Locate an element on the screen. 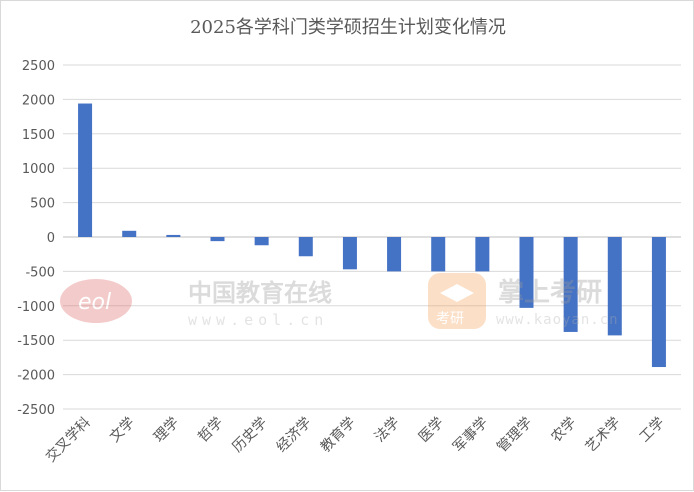 The width and height of the screenshot is (694, 492). kaoyan-watermark: 考研 掌上考研 www.kaoyan.cn is located at coordinates (546, 301).